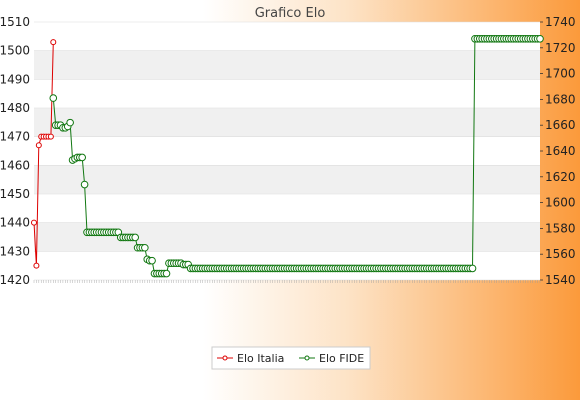 Image resolution: width=580 pixels, height=400 pixels. Describe the element at coordinates (290, 13) in the screenshot. I see `chart-title: Grafico Elo` at that location.